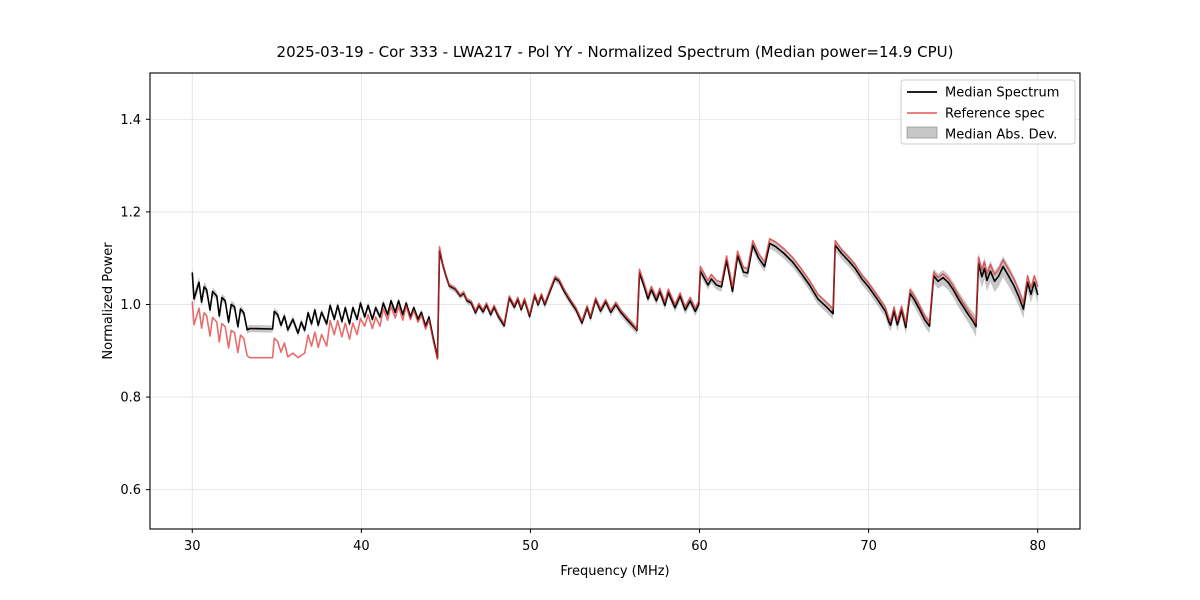 Image resolution: width=1200 pixels, height=600 pixels. I want to click on y-tick-label: 1.4, so click(130, 120).